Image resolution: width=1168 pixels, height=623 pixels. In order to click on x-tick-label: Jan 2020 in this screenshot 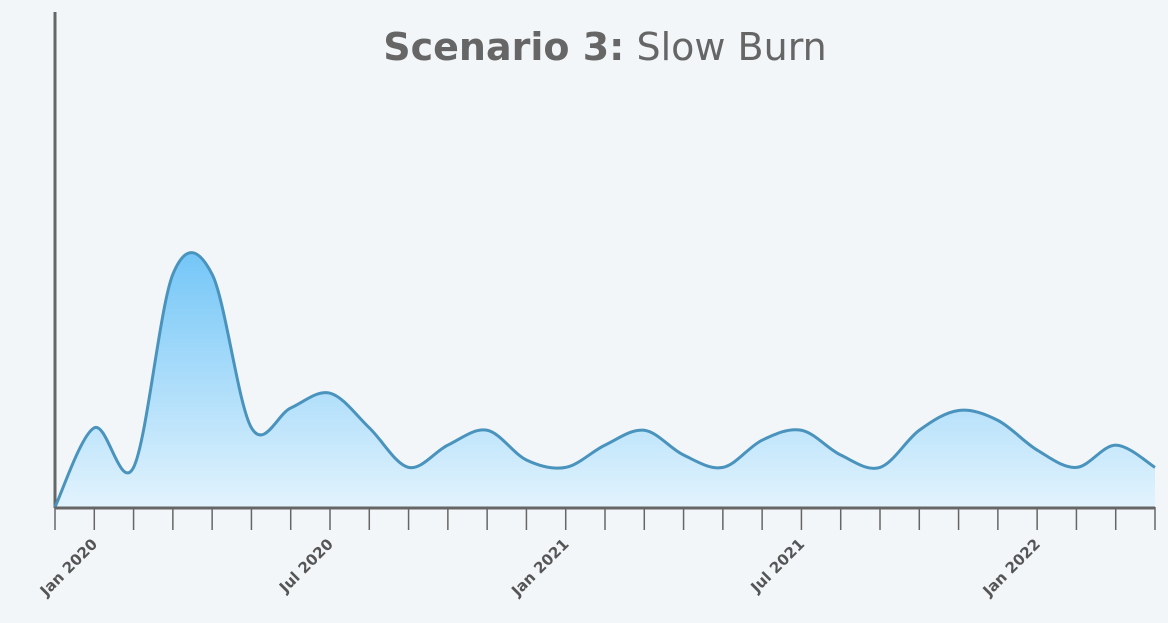, I will do `click(68, 567)`.